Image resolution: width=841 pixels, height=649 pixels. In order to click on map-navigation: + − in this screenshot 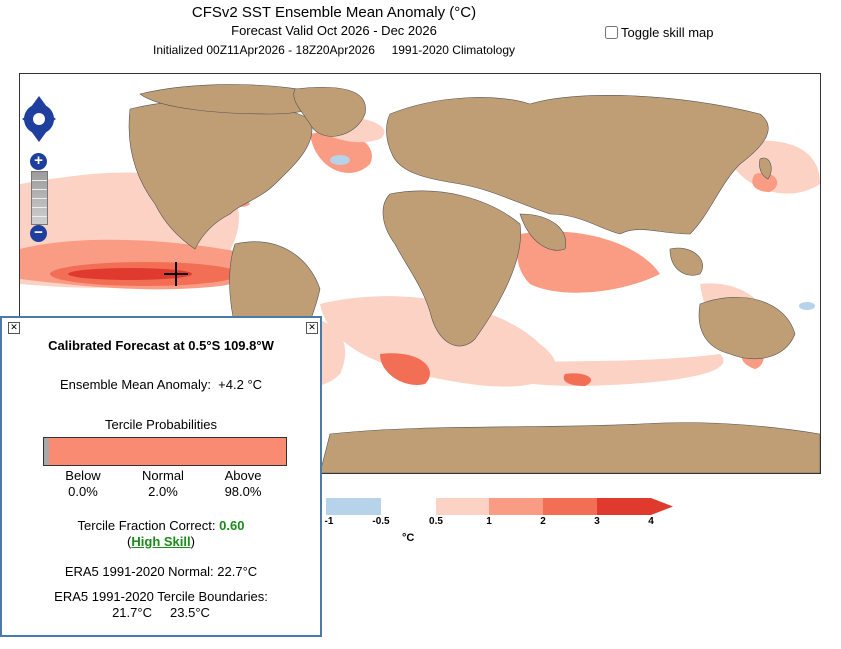, I will do `click(39, 170)`.